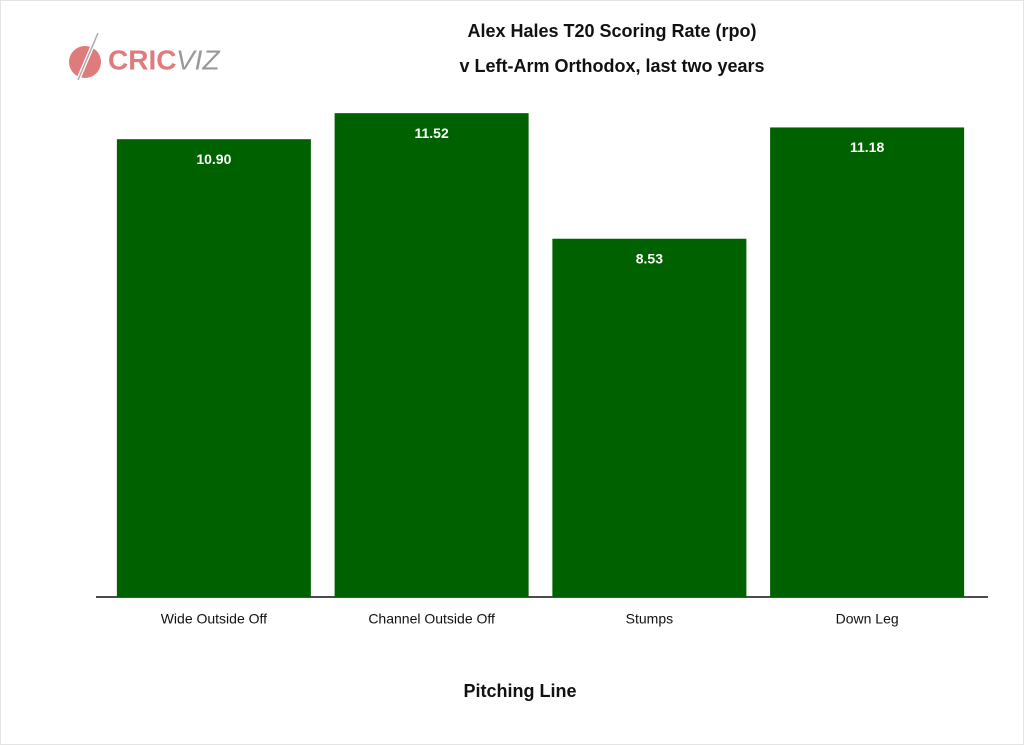 The image size is (1024, 745). I want to click on chart-subtitle: v Left-Arm Orthodox, last two years, so click(611, 66).